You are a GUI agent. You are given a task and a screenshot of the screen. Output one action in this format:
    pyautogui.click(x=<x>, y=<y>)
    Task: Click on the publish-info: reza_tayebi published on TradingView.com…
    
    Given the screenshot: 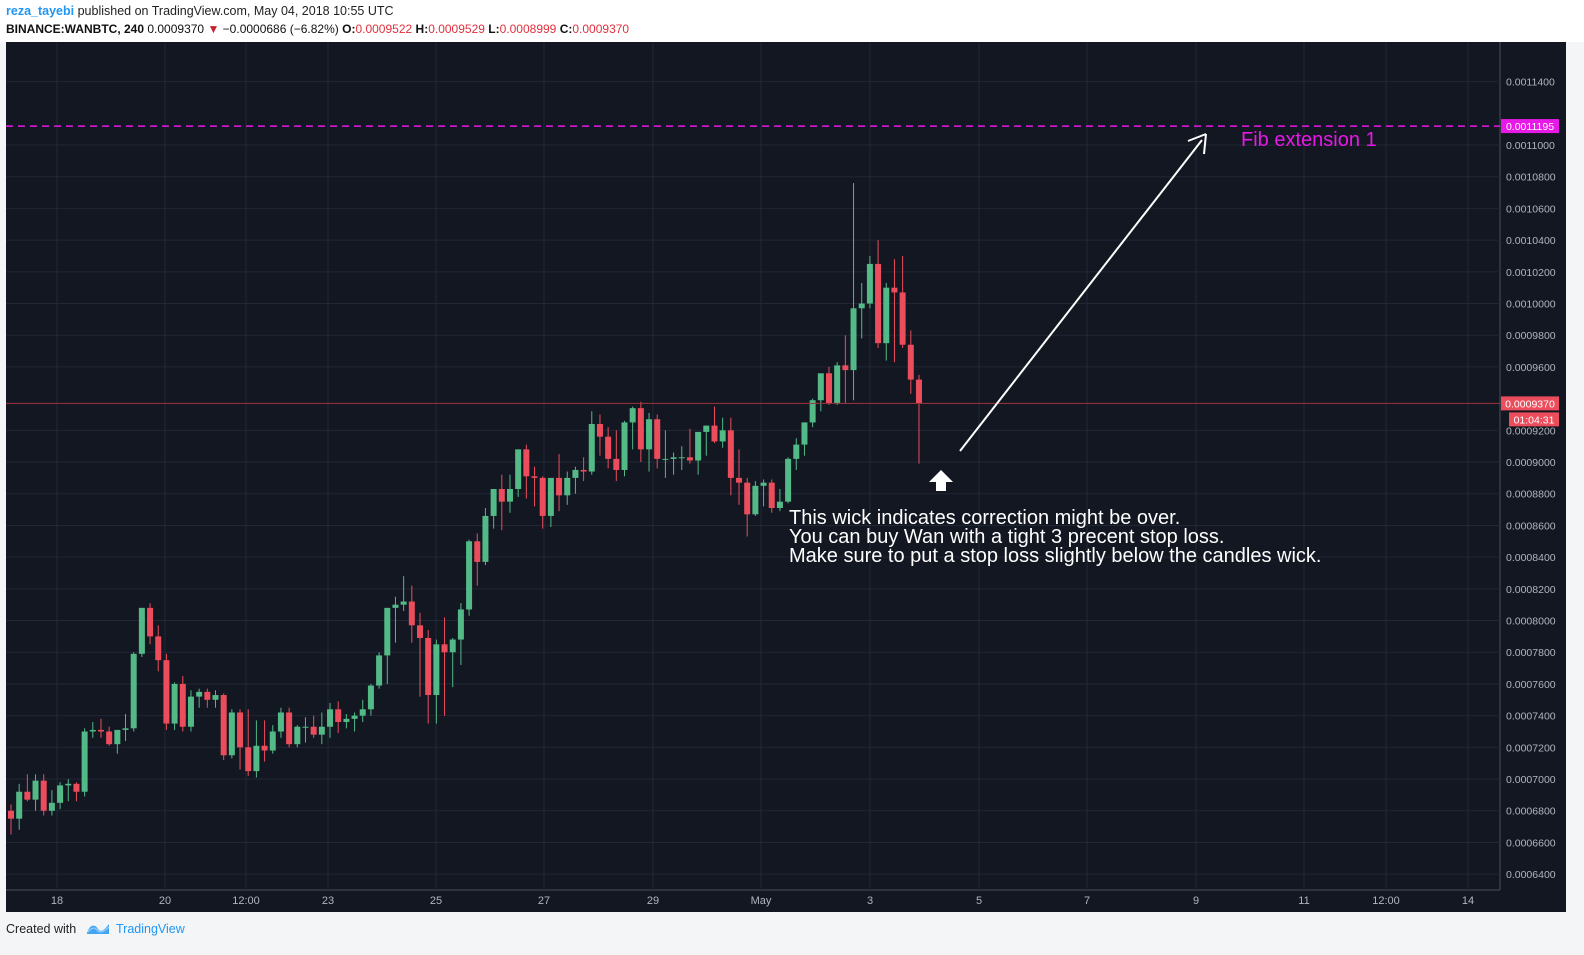 What is the action you would take?
    pyautogui.click(x=200, y=11)
    